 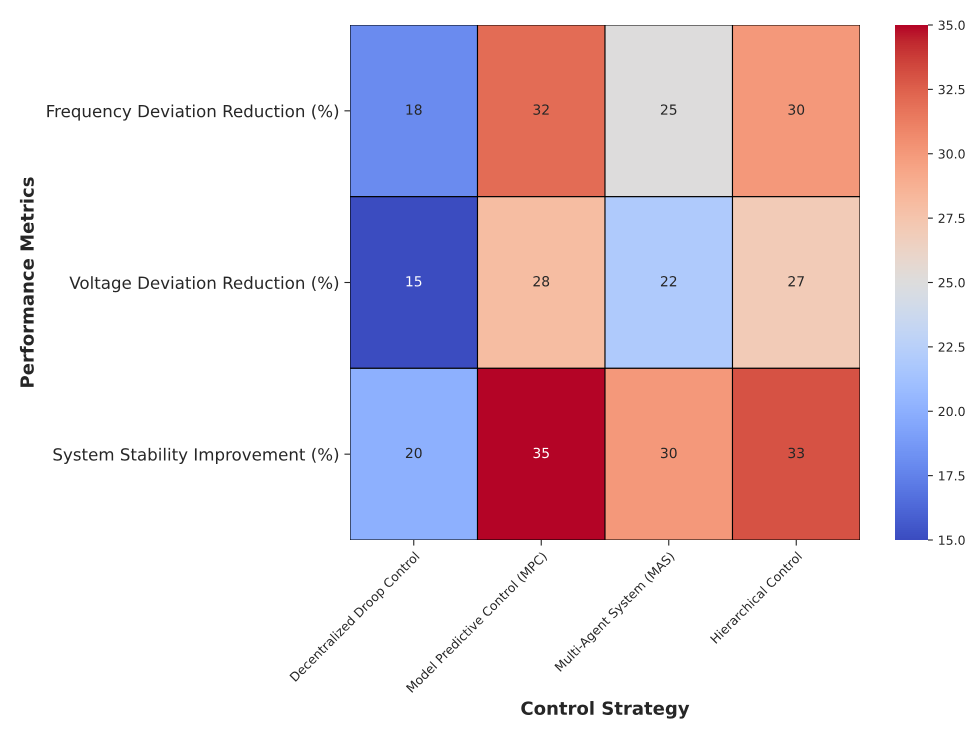 What do you see at coordinates (541, 453) in the screenshot?
I see `data-label: 35` at bounding box center [541, 453].